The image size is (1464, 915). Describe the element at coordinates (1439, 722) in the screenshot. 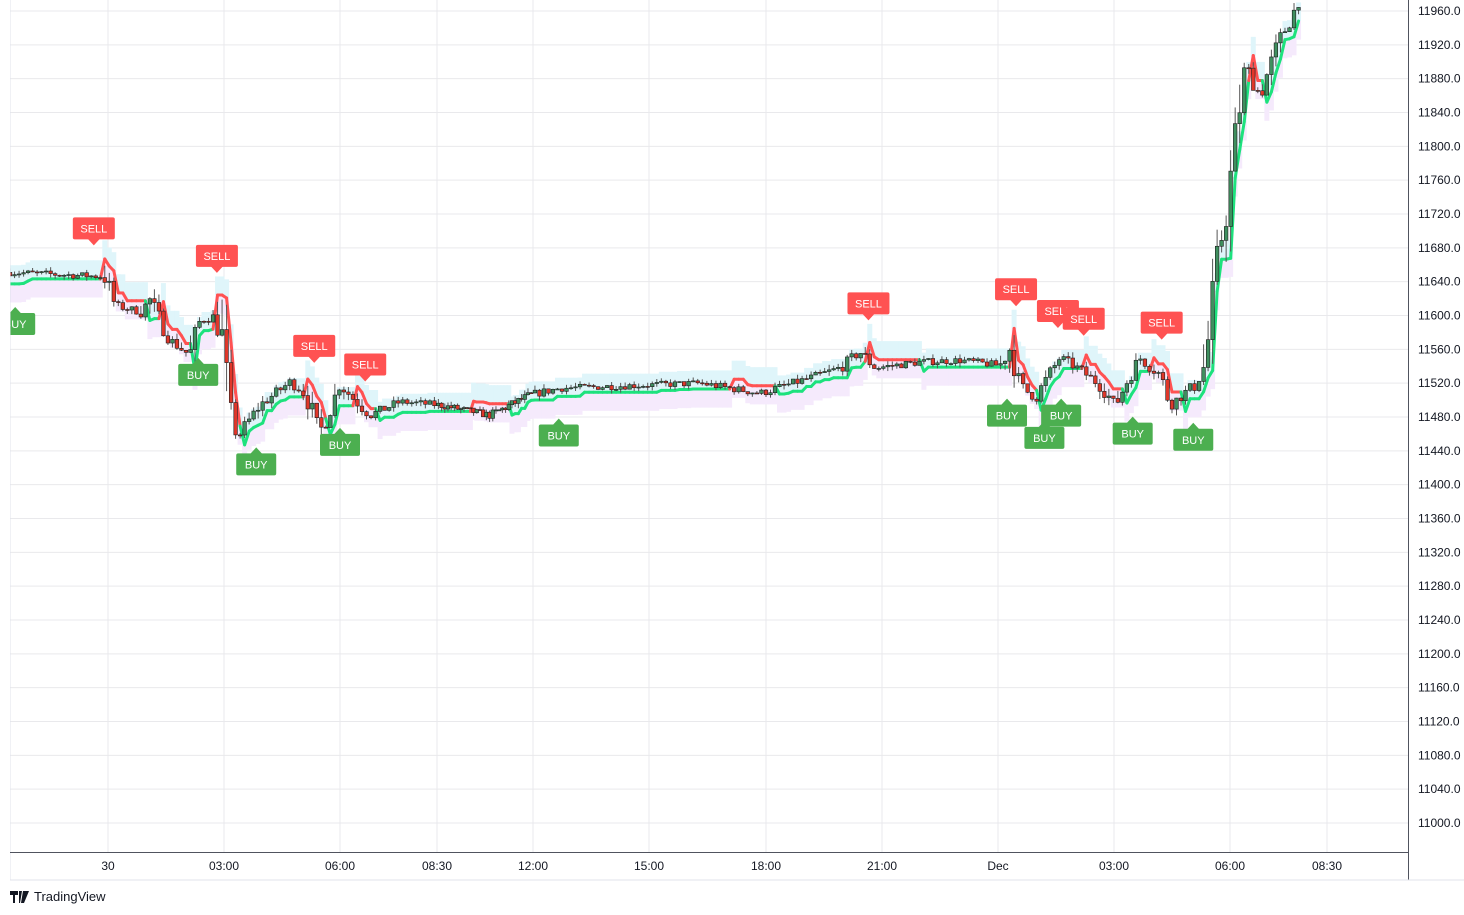

I see `price-tick-label: 11120.0` at that location.